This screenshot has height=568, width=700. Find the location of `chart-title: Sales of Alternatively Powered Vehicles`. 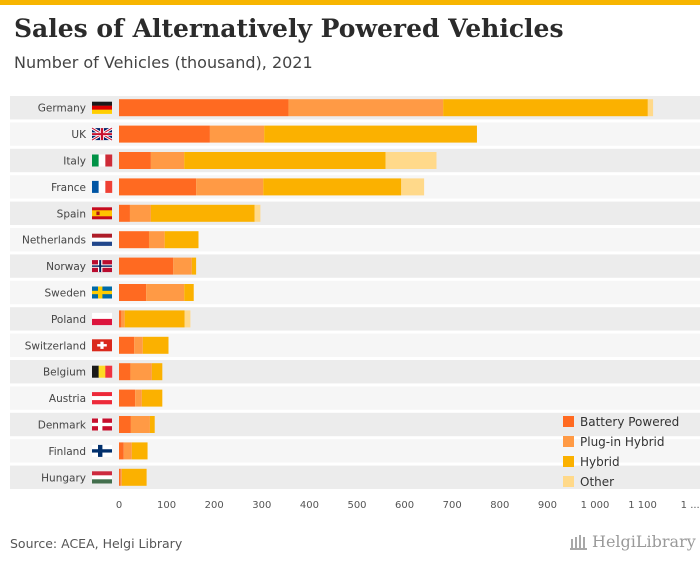

chart-title: Sales of Alternatively Powered Vehicles is located at coordinates (289, 28).